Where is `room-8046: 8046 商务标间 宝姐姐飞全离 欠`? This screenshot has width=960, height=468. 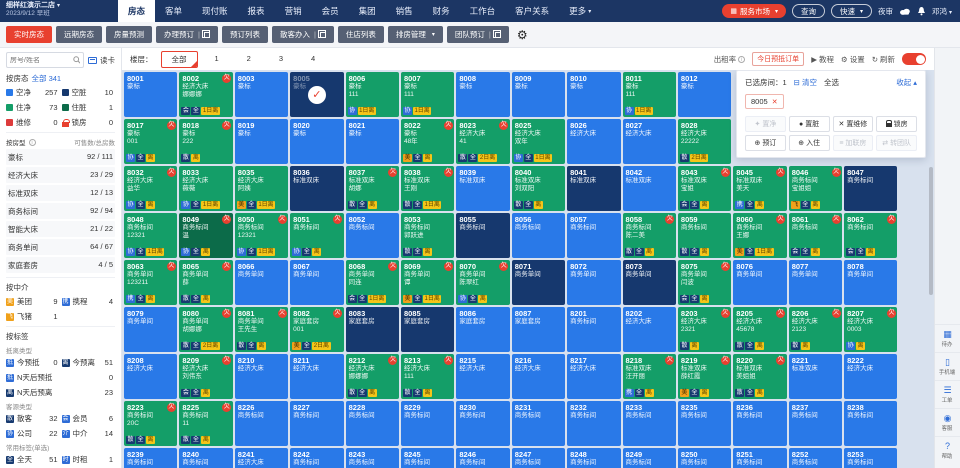
room-8046: 8046 商务标间 宝姐姐飞全离 欠 is located at coordinates (815, 188).